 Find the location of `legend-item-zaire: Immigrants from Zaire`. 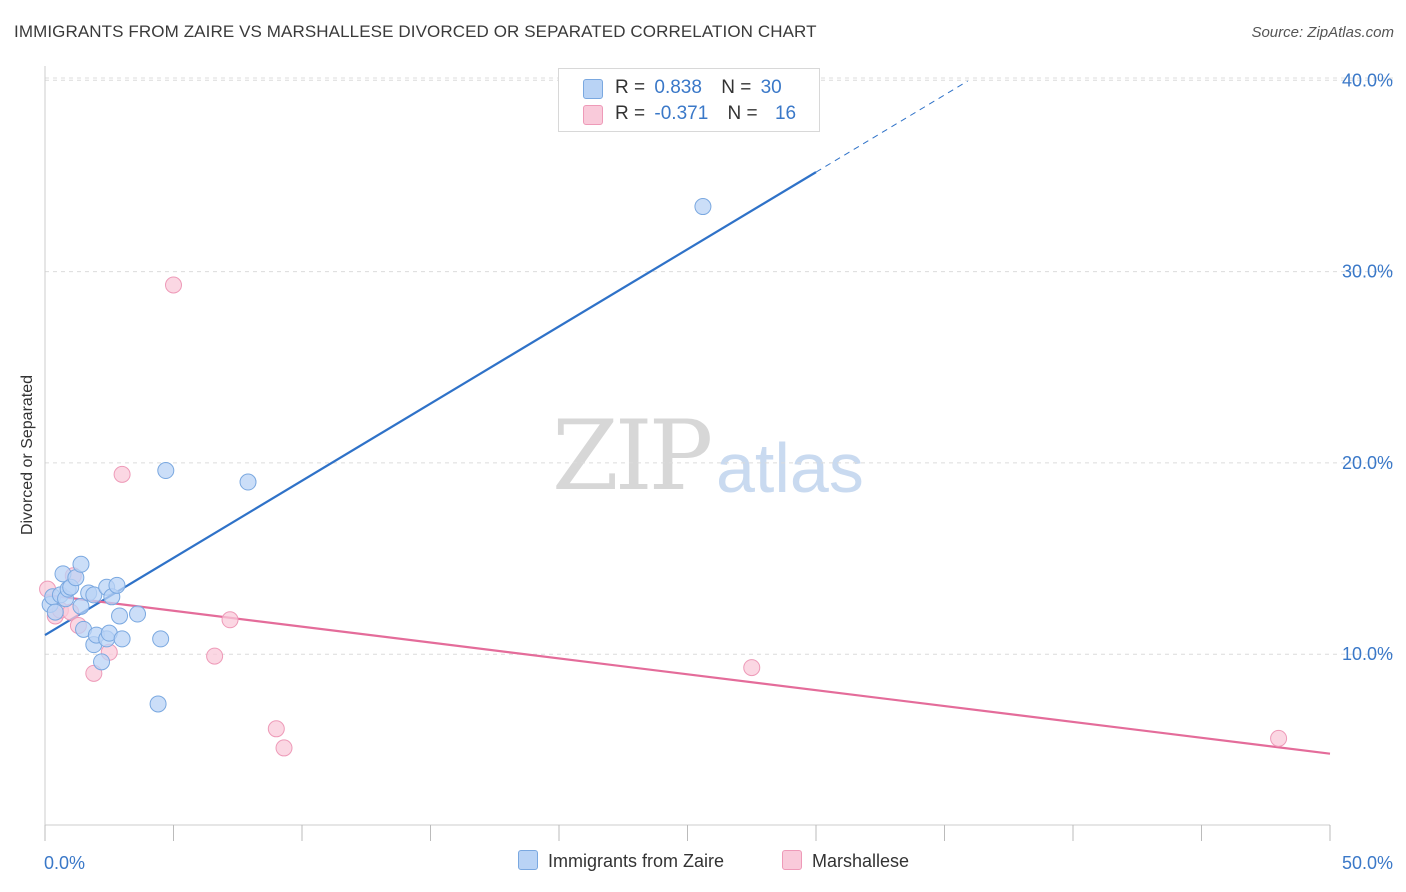

legend-item-zaire: Immigrants from Zaire is located at coordinates (621, 861).